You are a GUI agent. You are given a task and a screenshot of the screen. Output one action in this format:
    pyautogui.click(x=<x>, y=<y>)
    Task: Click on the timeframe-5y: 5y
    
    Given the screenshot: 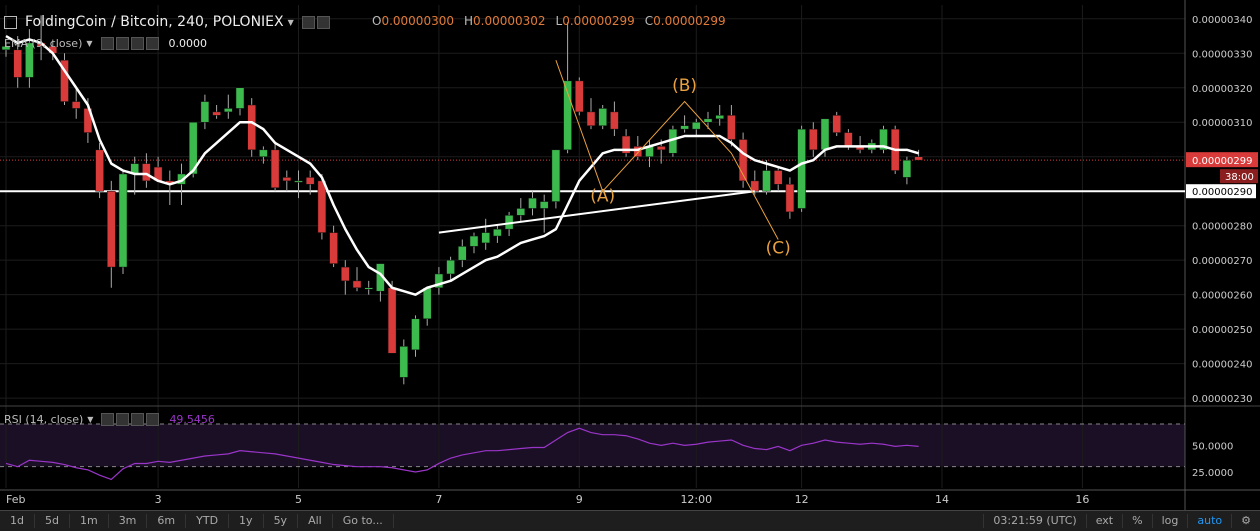 What is the action you would take?
    pyautogui.click(x=281, y=521)
    